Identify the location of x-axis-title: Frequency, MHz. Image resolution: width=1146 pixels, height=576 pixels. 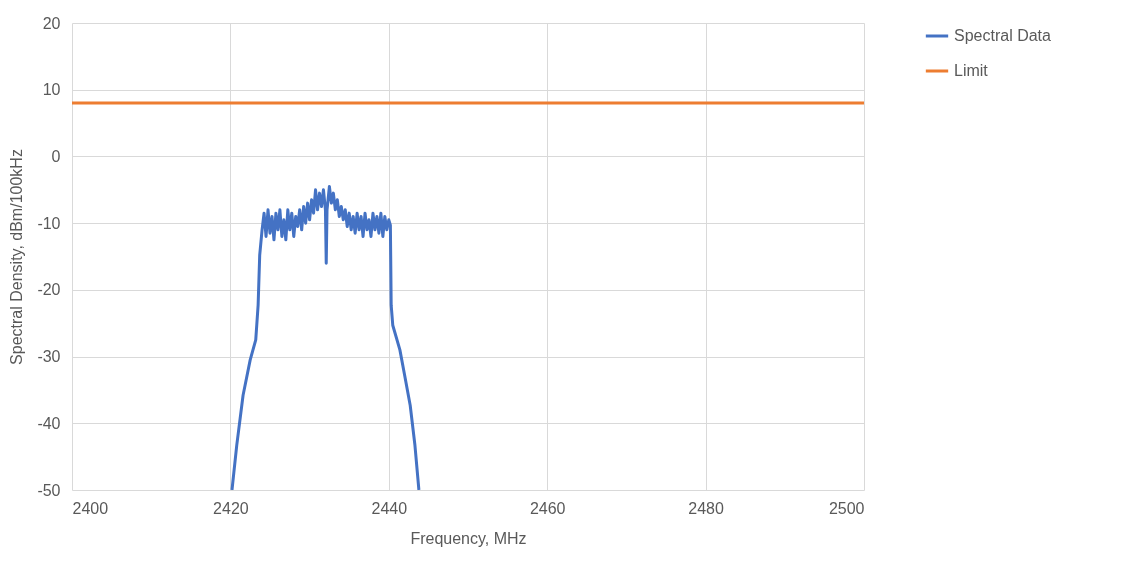
(468, 538).